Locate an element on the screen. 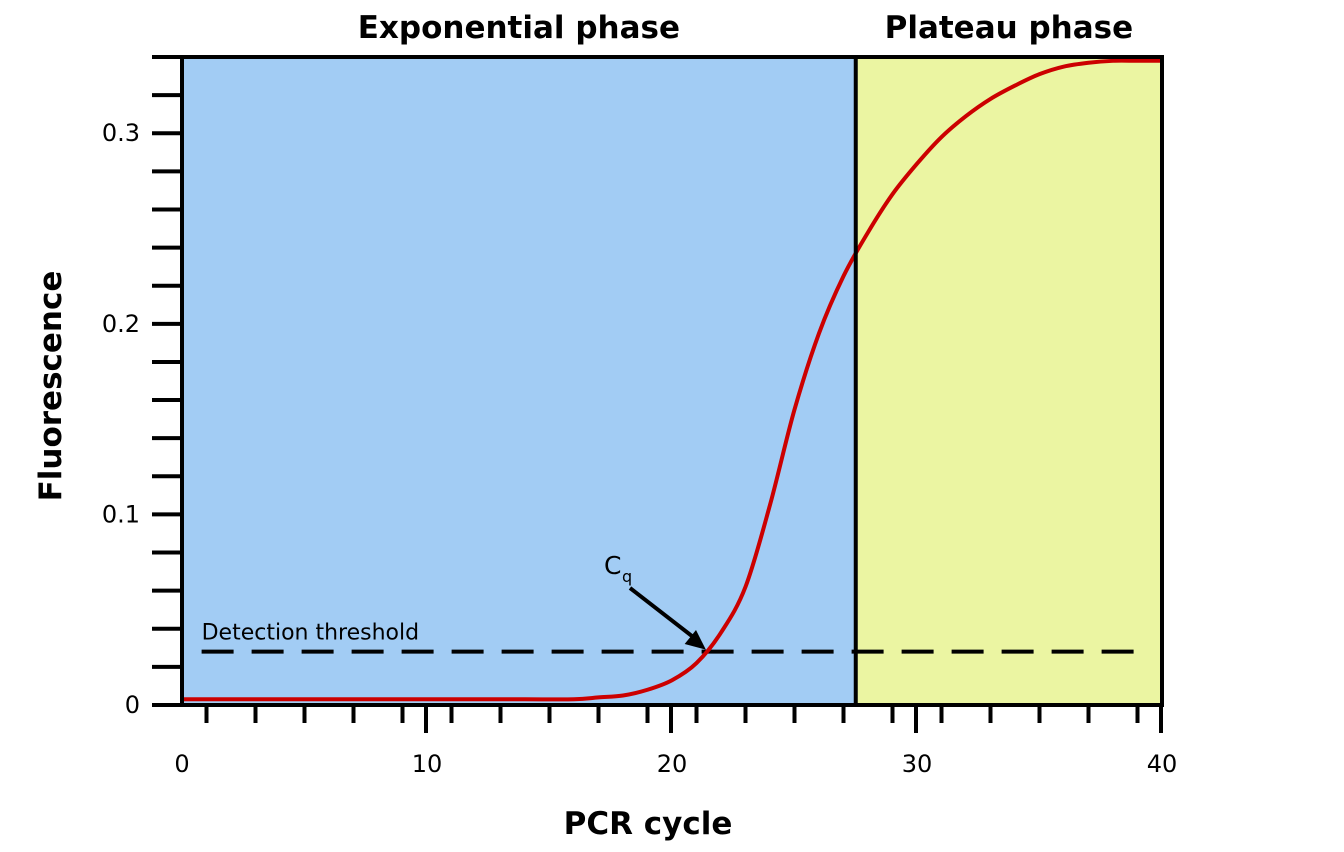 The image size is (1344, 852). phase-title-exponential: Exponential phase is located at coordinates (519, 28).